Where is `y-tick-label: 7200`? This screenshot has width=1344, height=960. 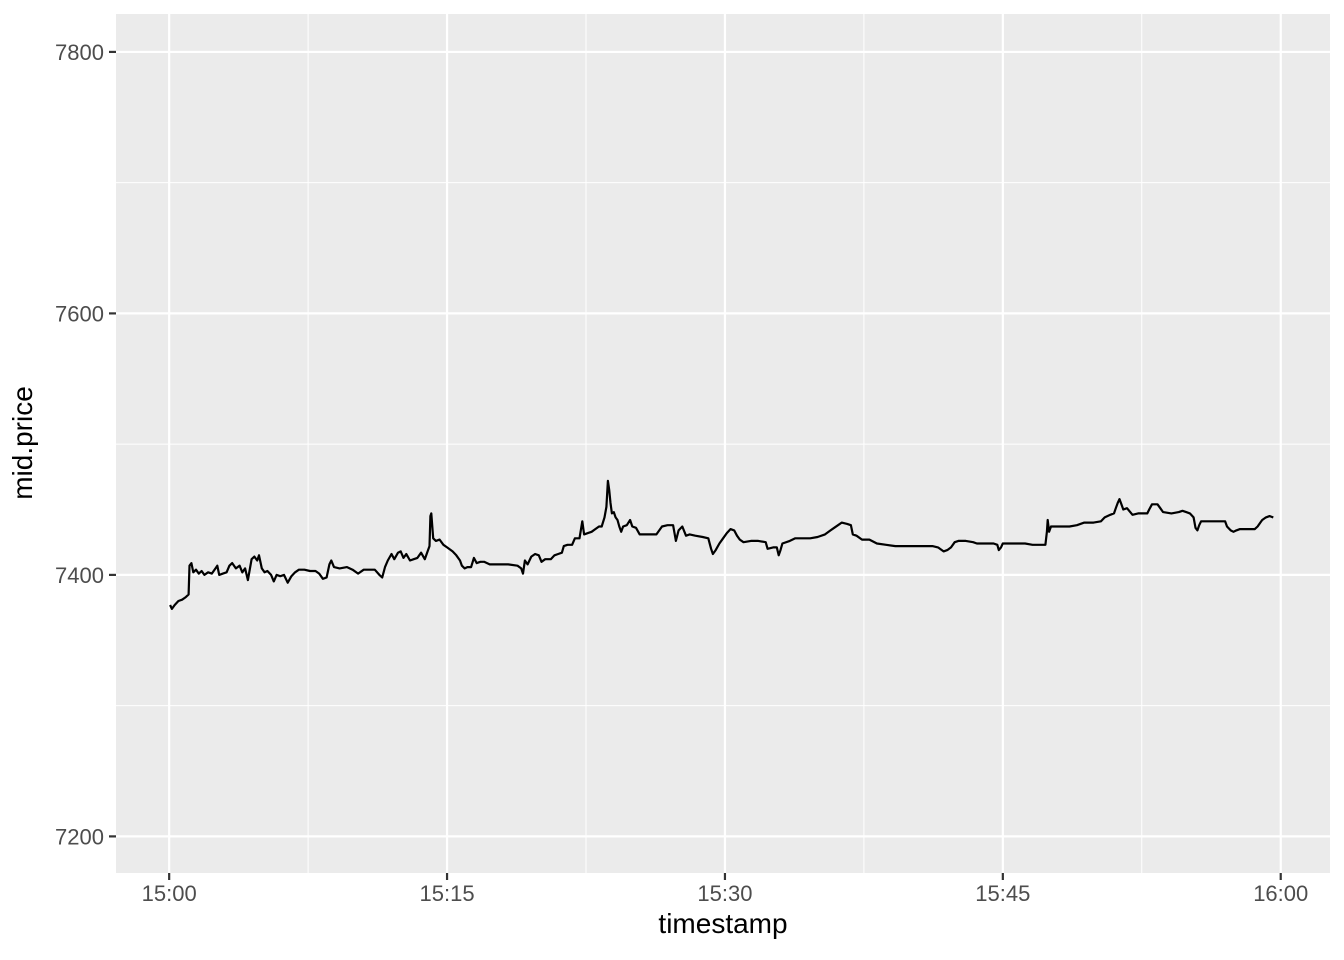
y-tick-label: 7200 is located at coordinates (79, 836).